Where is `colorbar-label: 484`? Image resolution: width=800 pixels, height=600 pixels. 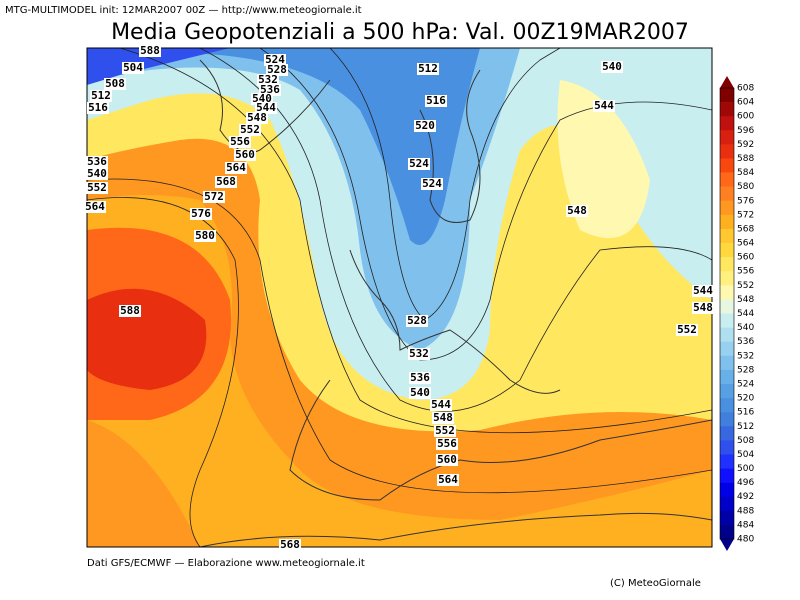
colorbar-label: 484 is located at coordinates (745, 525).